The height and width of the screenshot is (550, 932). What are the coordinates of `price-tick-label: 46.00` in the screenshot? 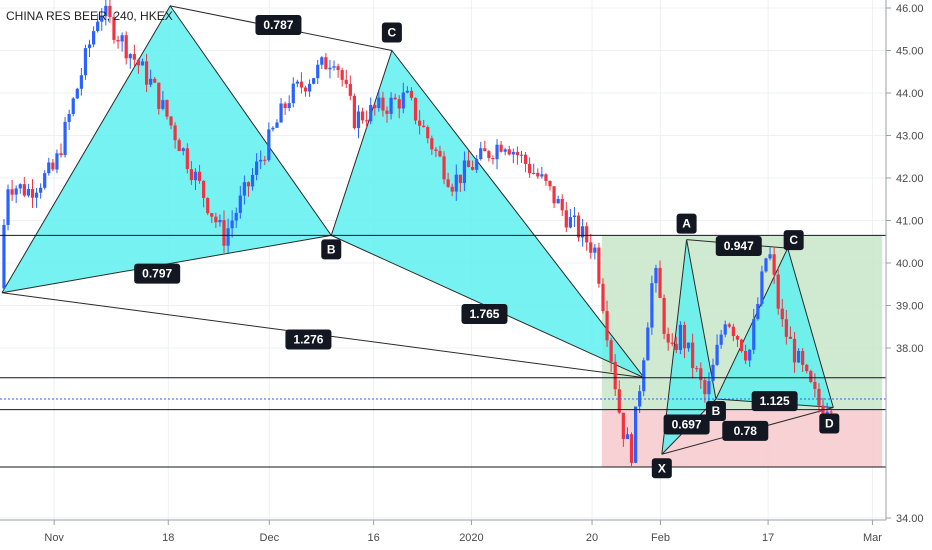 It's located at (910, 9).